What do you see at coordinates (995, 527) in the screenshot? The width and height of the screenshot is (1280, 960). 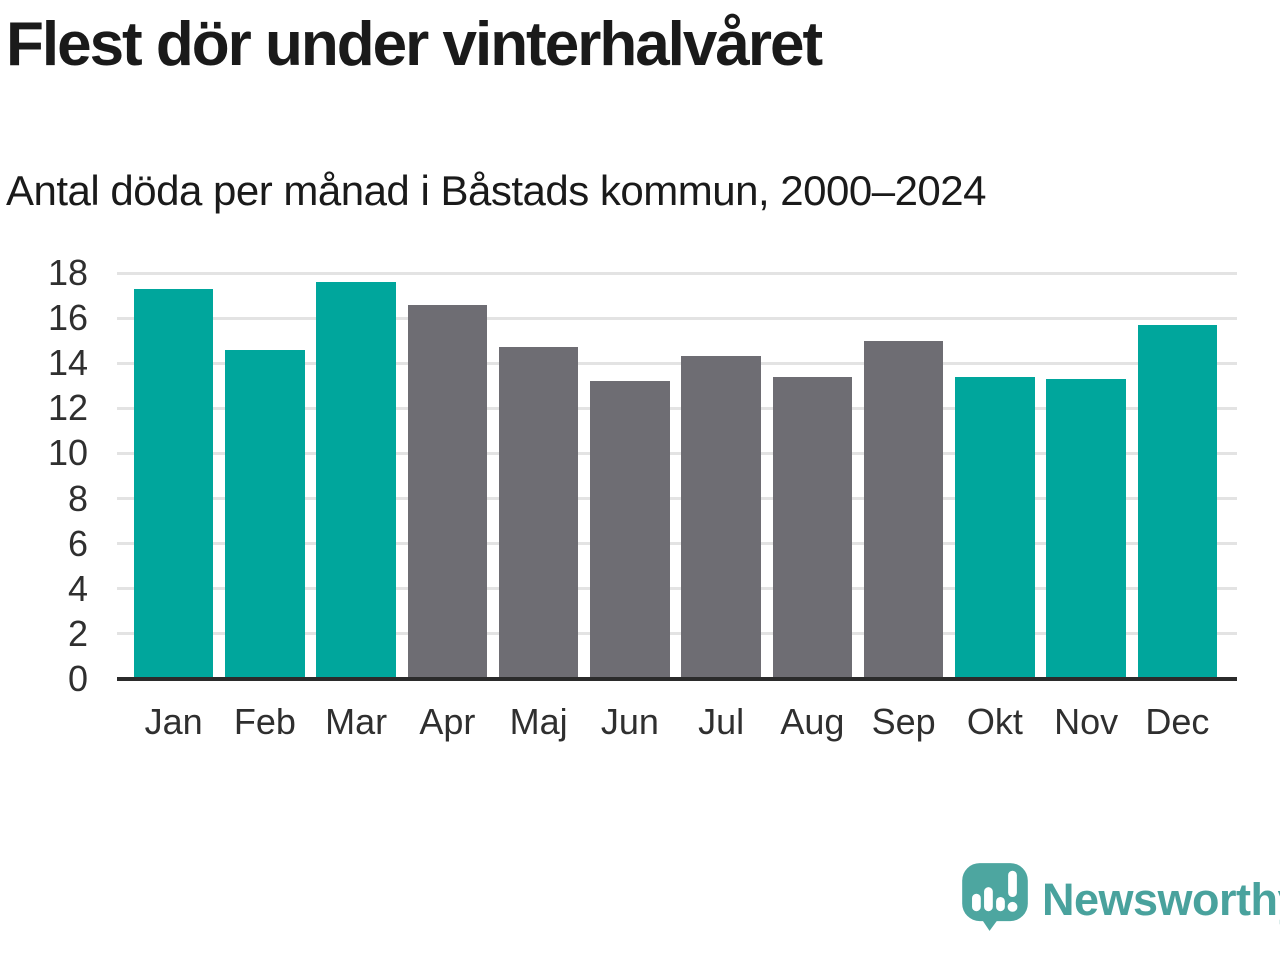 I see `bar-okt` at bounding box center [995, 527].